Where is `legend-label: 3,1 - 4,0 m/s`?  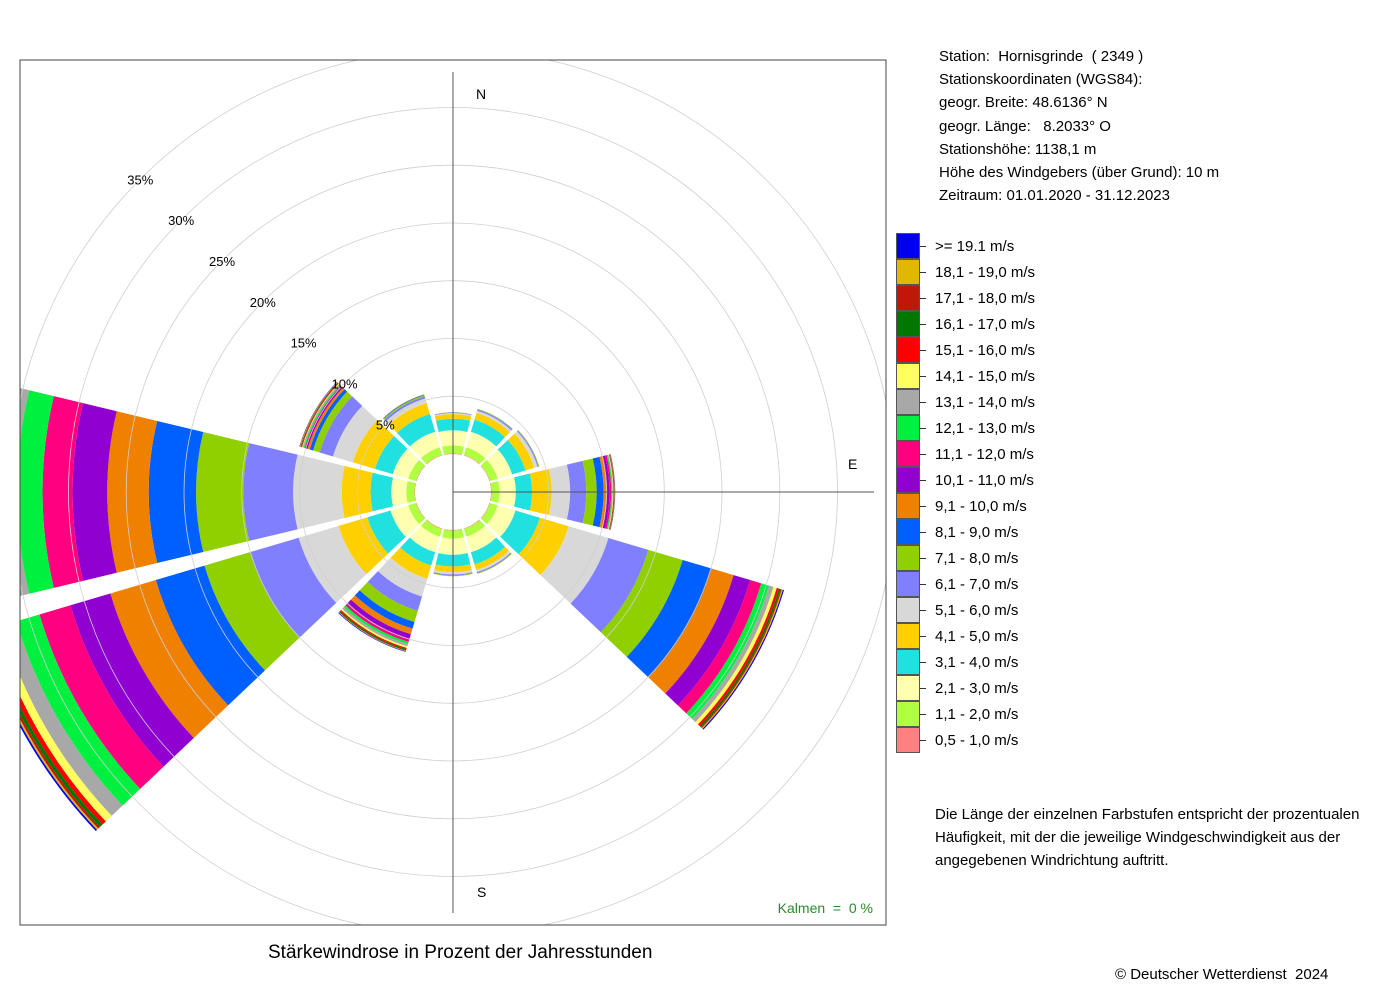
legend-label: 3,1 - 4,0 m/s is located at coordinates (977, 662).